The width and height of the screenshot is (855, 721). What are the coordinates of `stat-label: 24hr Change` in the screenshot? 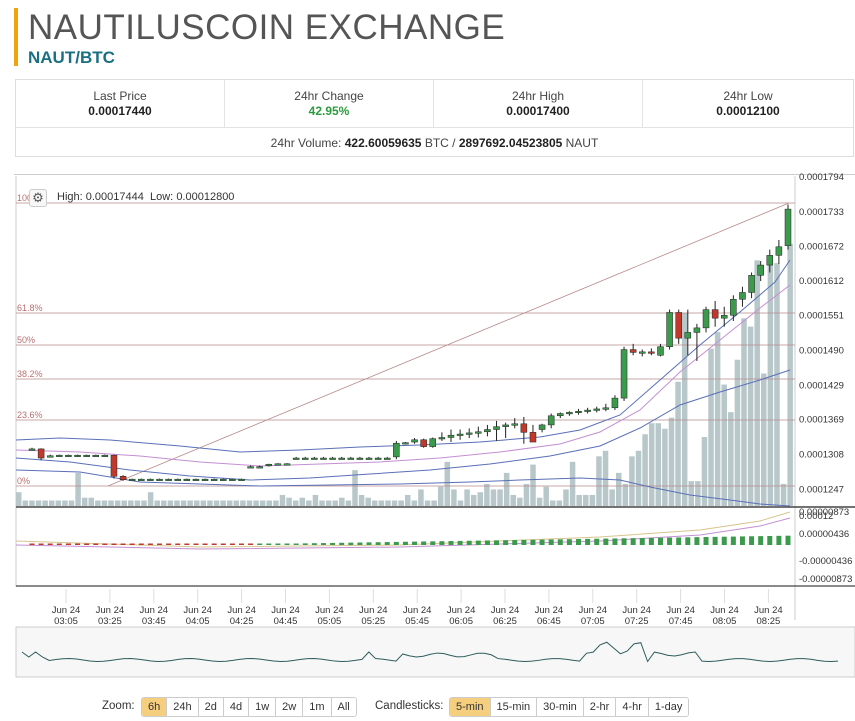 It's located at (329, 96).